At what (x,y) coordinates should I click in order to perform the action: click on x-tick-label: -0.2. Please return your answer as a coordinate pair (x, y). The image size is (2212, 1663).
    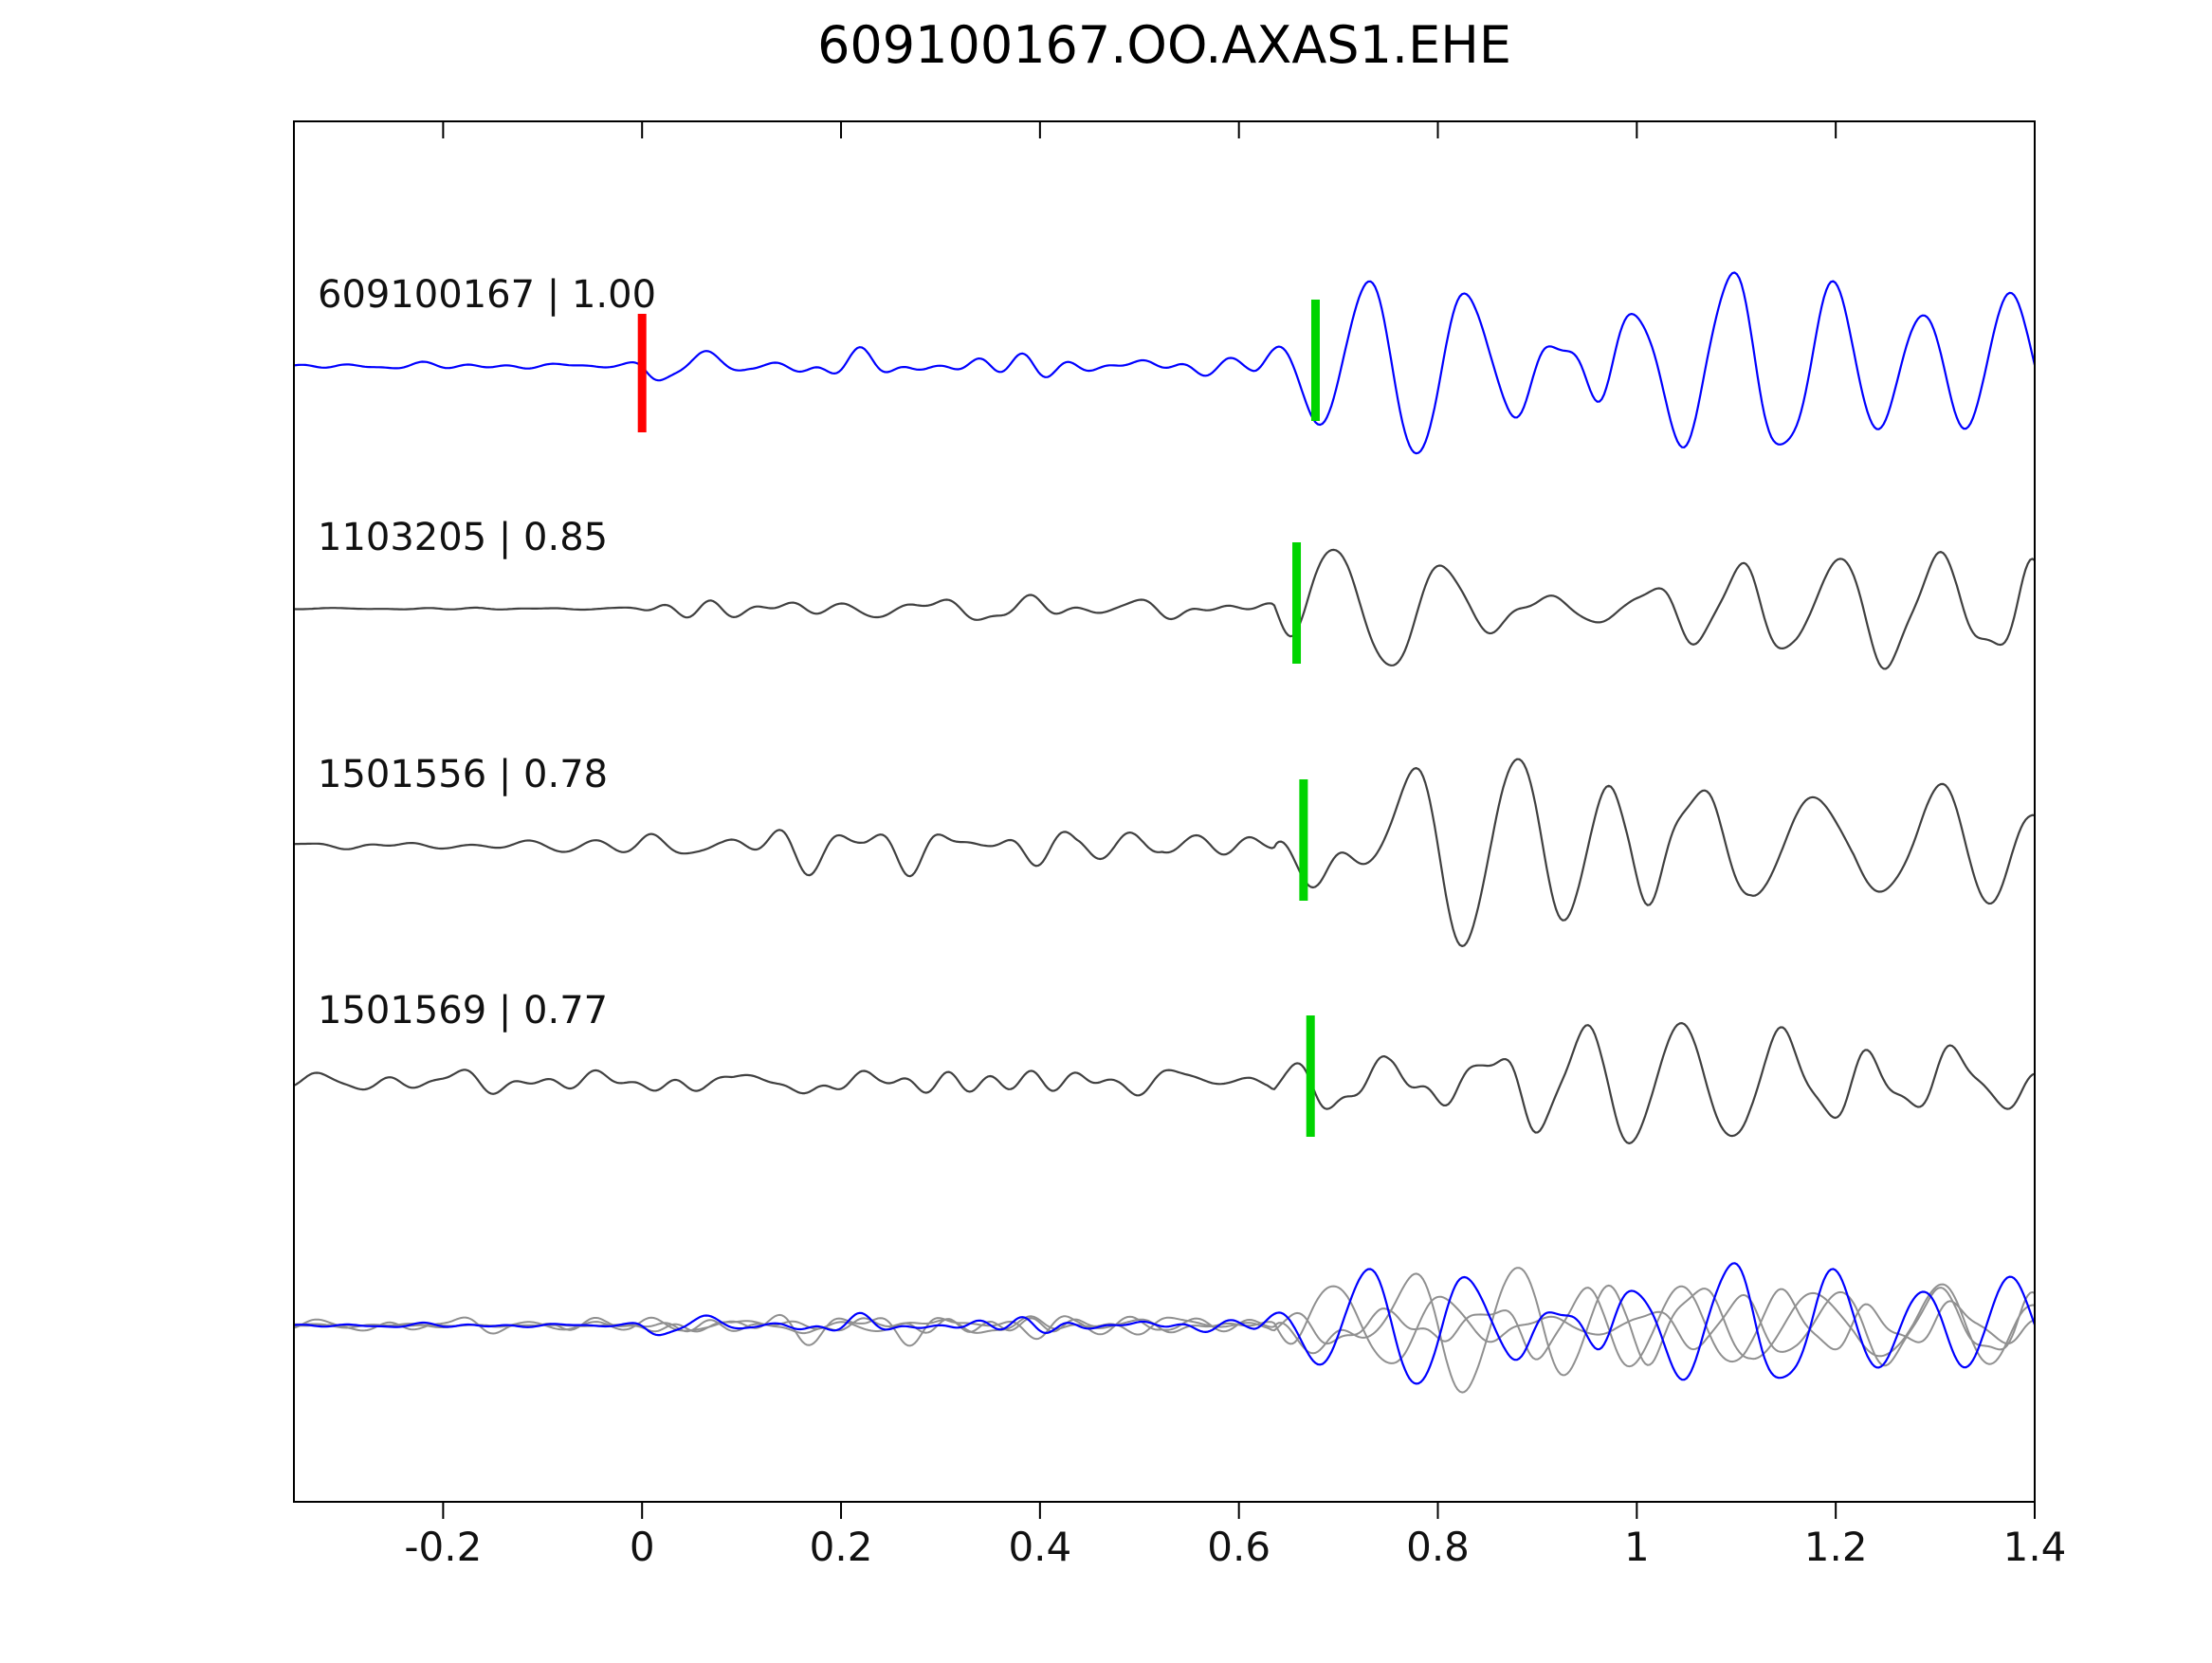
    Looking at the image, I should click on (443, 1547).